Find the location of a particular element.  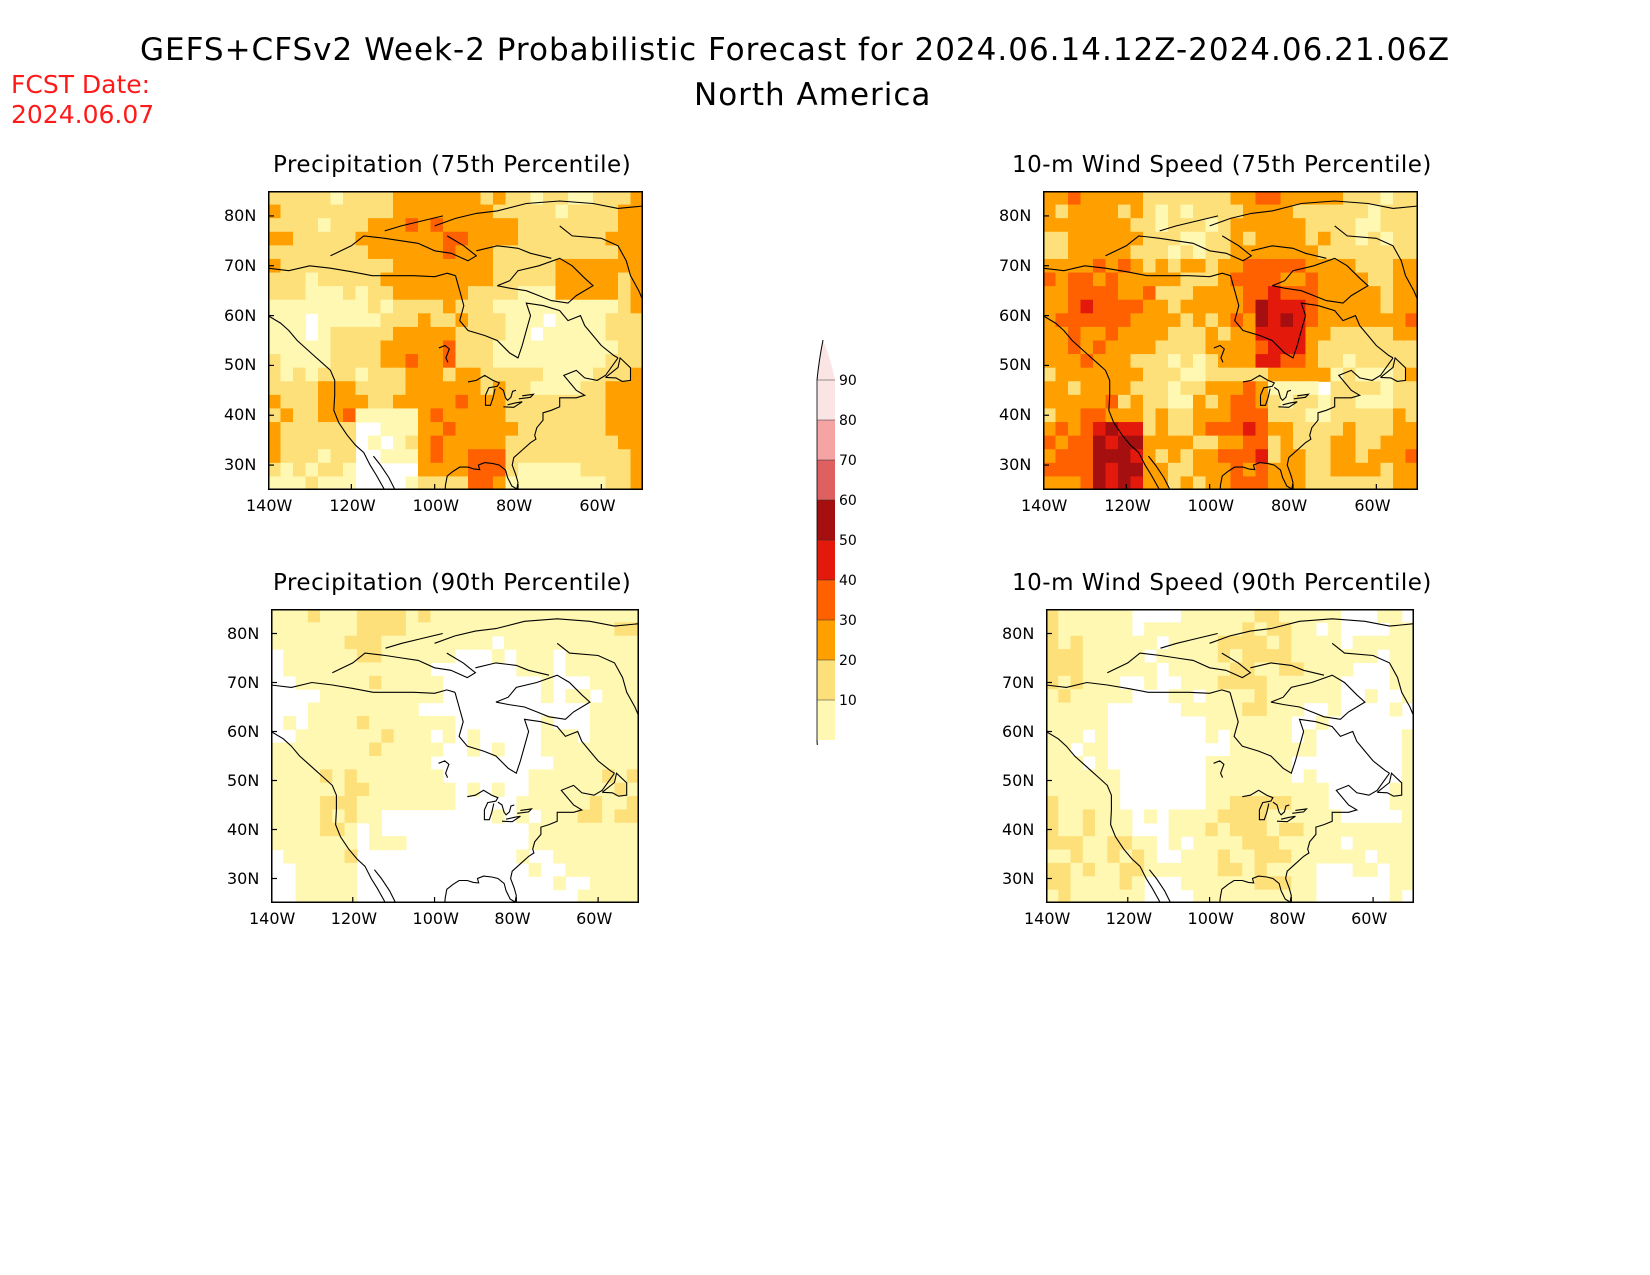

precip90-lat-label: 50N is located at coordinates (243, 780).